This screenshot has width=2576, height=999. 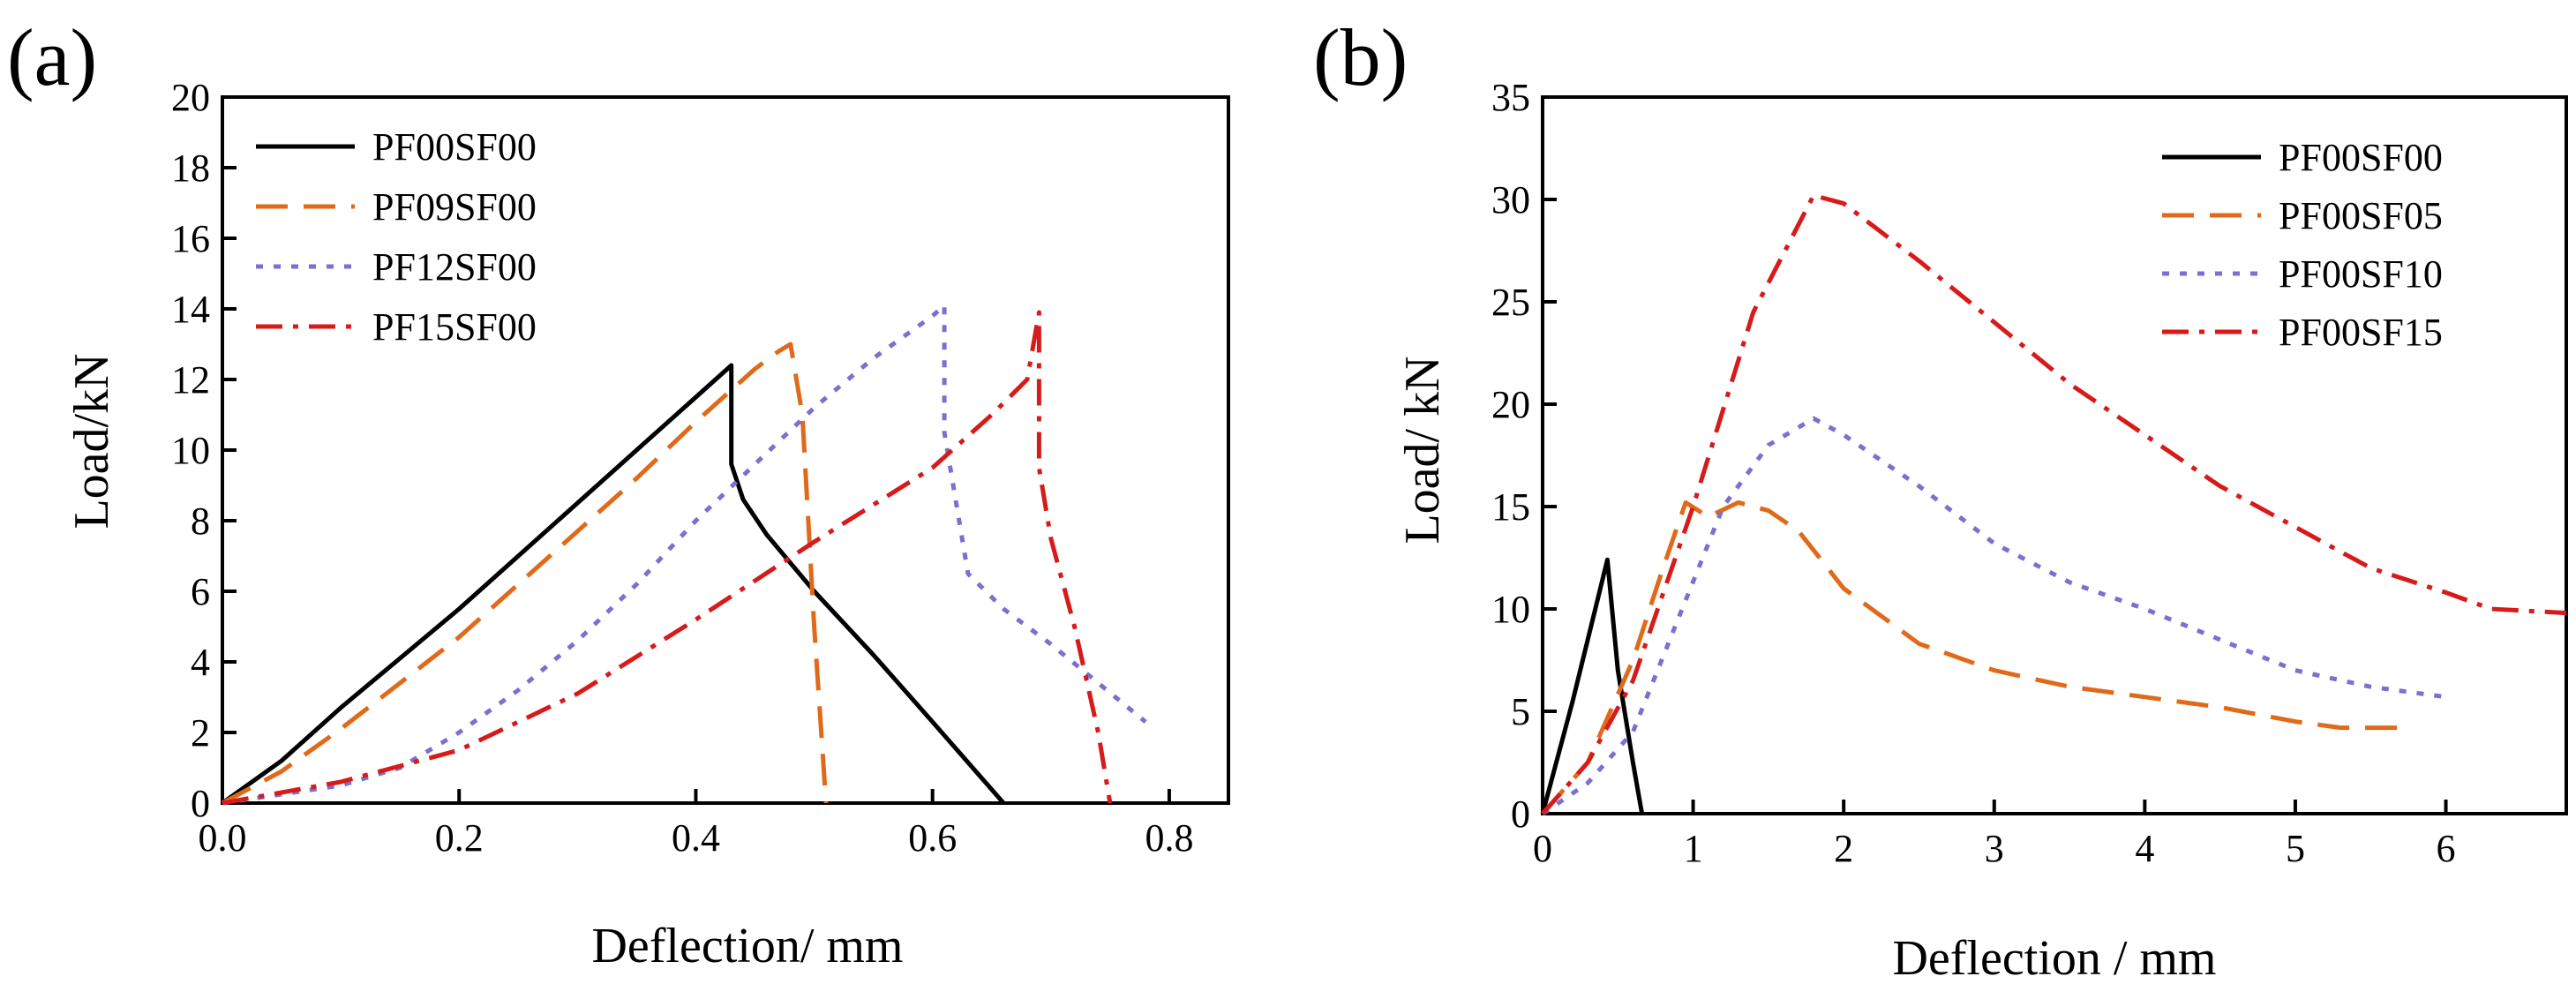 What do you see at coordinates (459, 838) in the screenshot?
I see `x-tick-label: 0.2` at bounding box center [459, 838].